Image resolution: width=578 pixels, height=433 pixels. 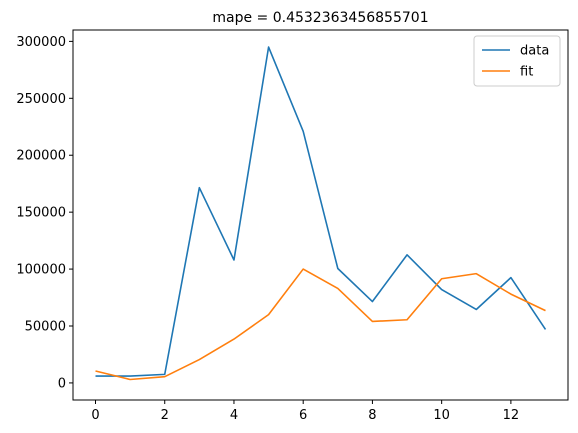 I want to click on legend-box, so click(x=517, y=61).